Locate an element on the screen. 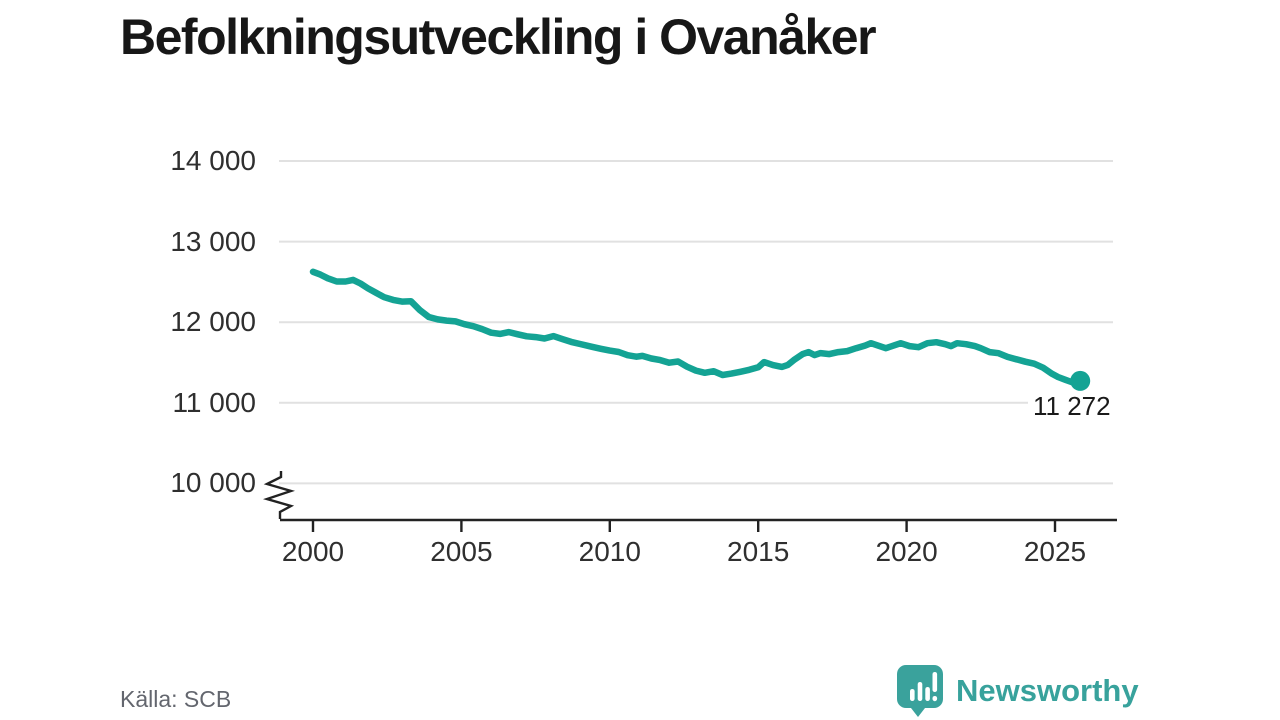 This screenshot has width=1280, height=720. y-tick-label: 11 000 is located at coordinates (214, 402).